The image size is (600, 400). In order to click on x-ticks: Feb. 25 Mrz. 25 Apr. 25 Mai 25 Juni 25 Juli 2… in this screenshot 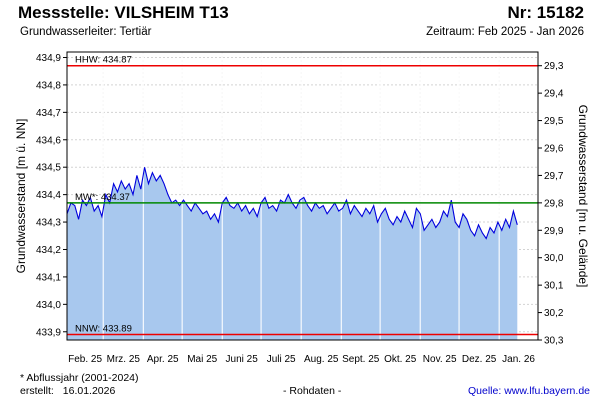, I will do `click(301, 359)`.